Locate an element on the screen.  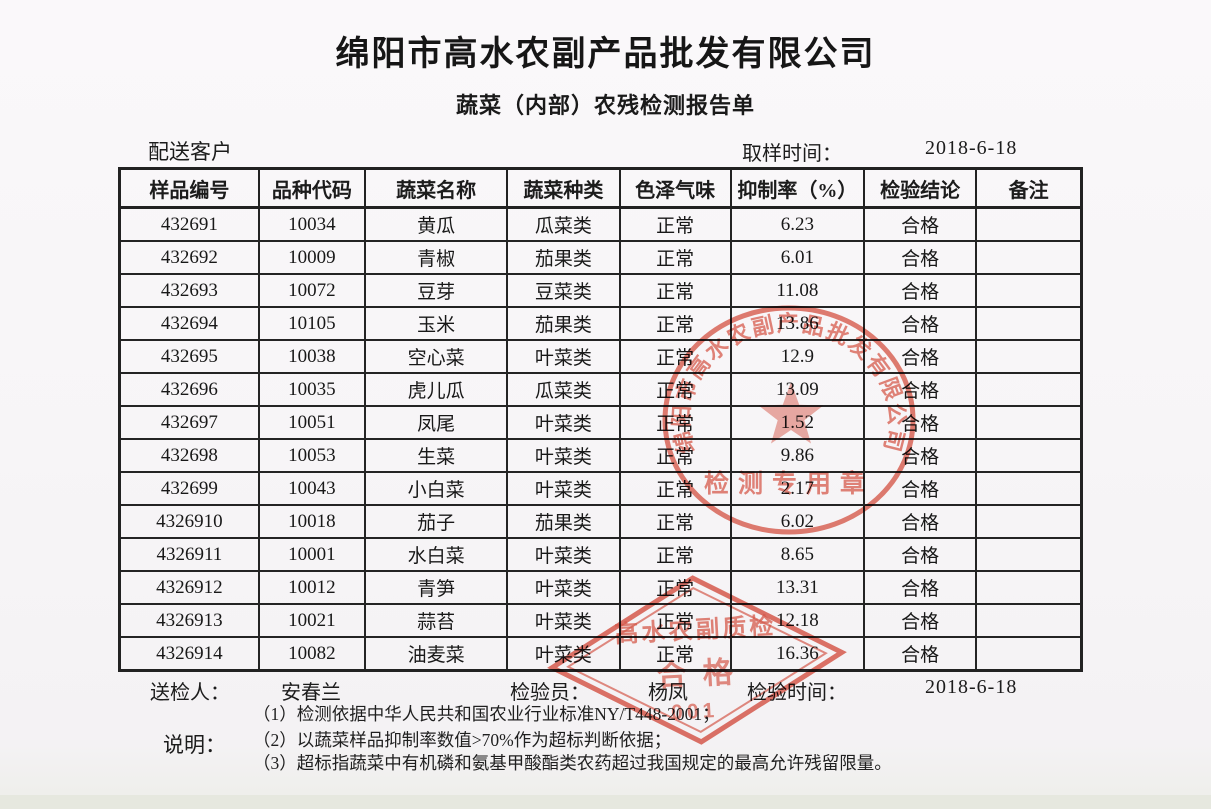
table-row: 432691 10034 黄瓜 瓜菜类 正常 6.23 合格 is located at coordinates (600, 224).